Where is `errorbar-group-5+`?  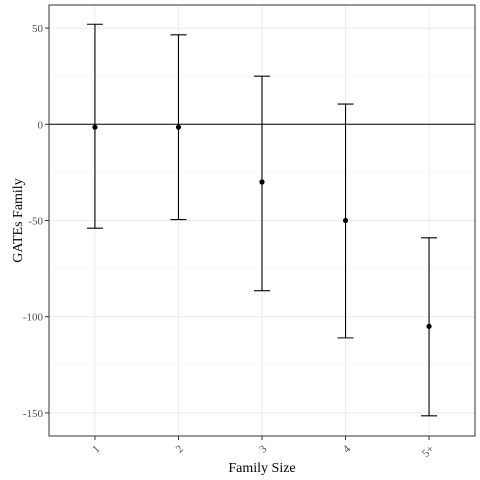 errorbar-group-5+ is located at coordinates (429, 327).